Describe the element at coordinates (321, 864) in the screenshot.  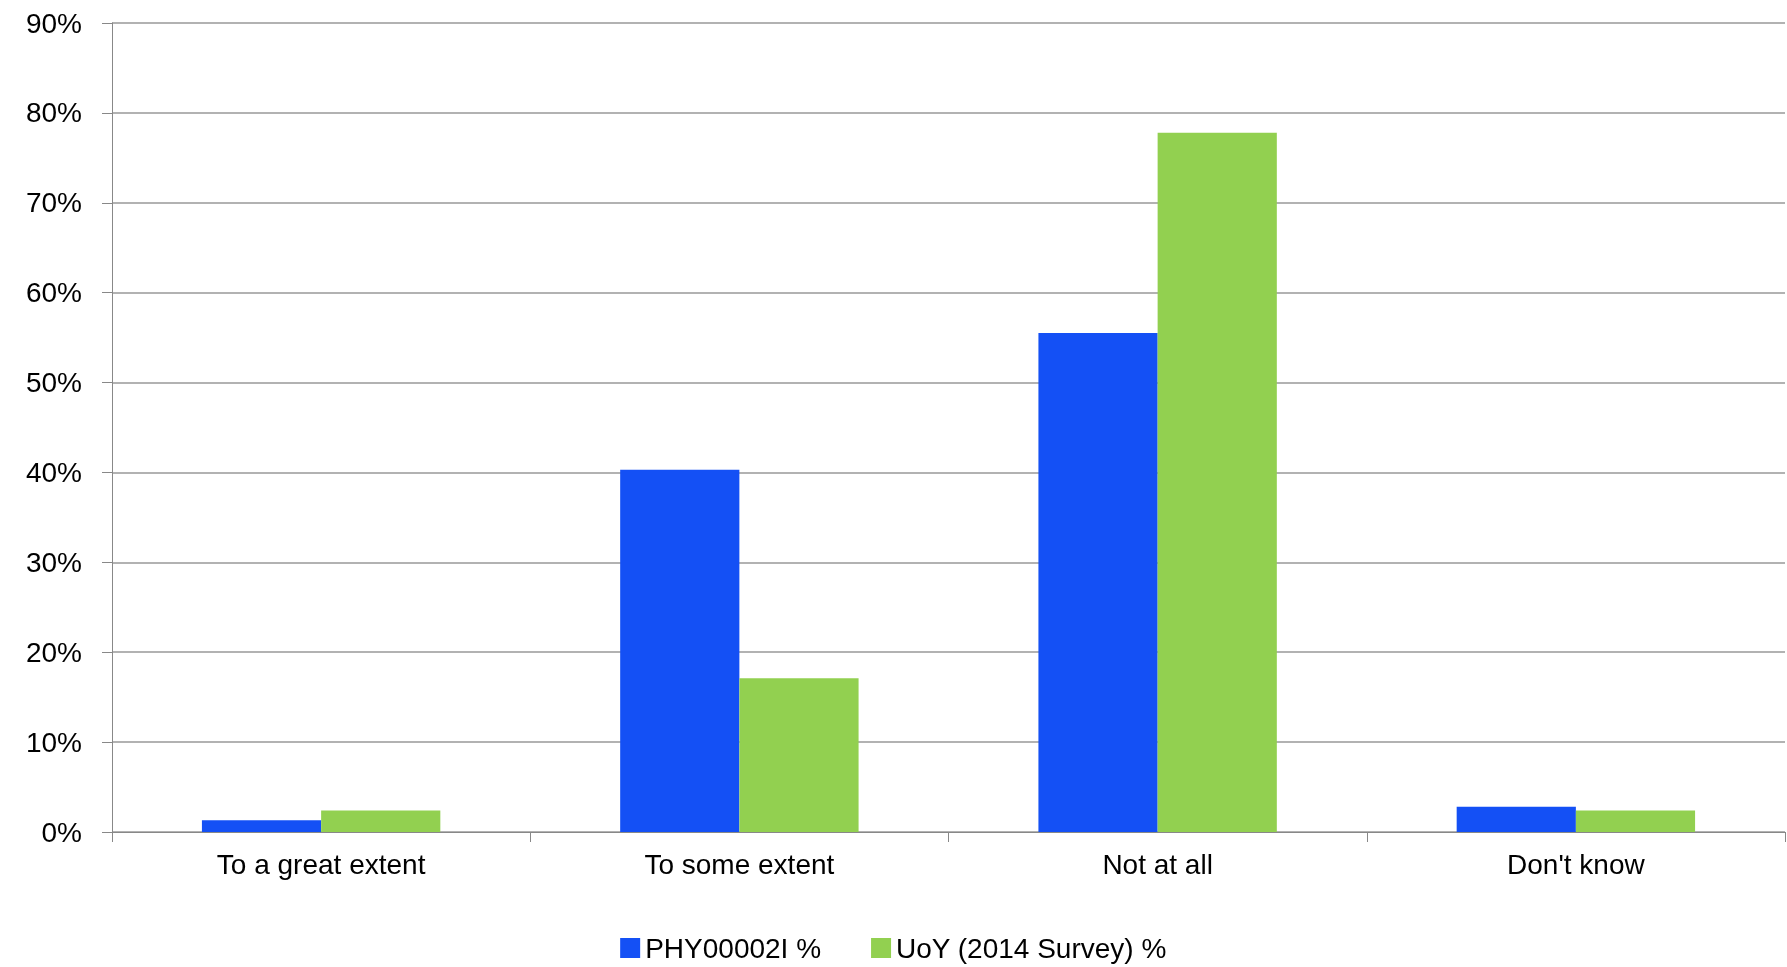
I see `x-tick-label: To a great extent` at that location.